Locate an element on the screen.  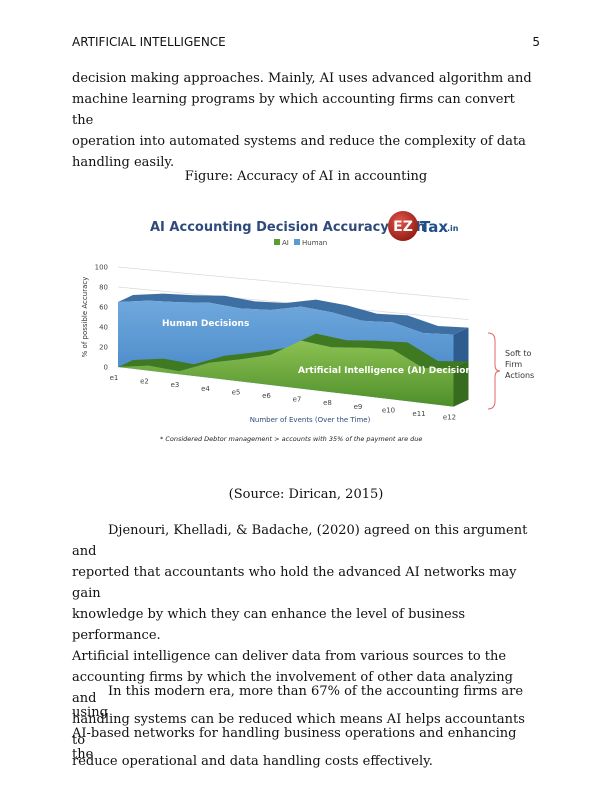
annotation-ai-decisions: Artificial Intelligence (AI) Decisions is located at coordinates (387, 371).